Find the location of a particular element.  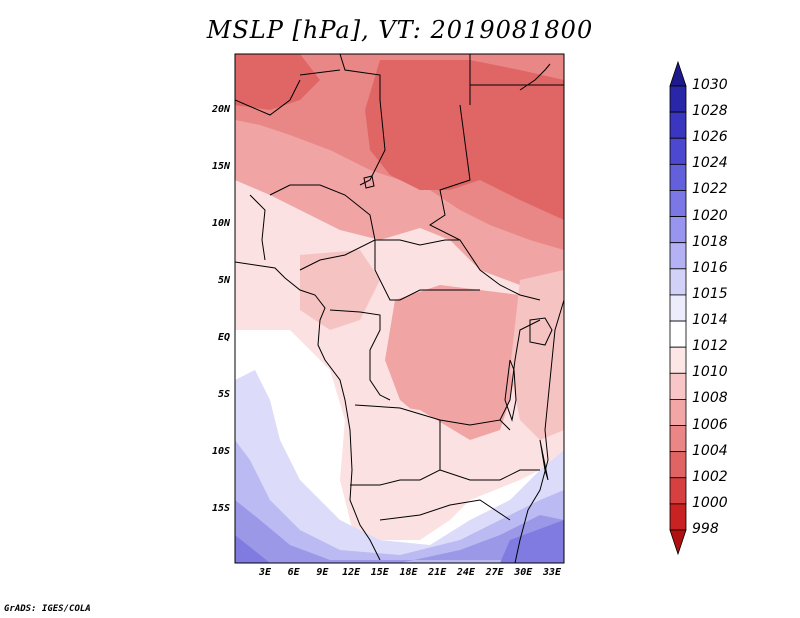

lake-malawi is located at coordinates (544, 460).